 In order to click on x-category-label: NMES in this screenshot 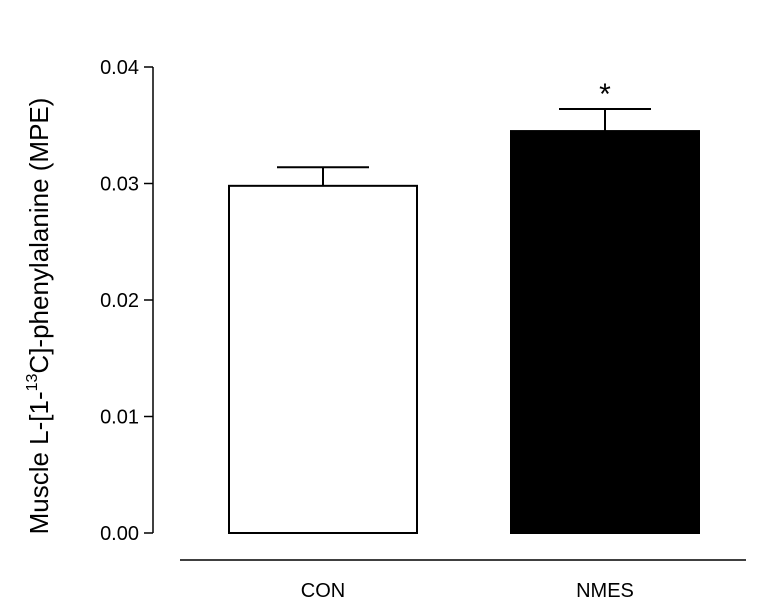, I will do `click(605, 591)`.